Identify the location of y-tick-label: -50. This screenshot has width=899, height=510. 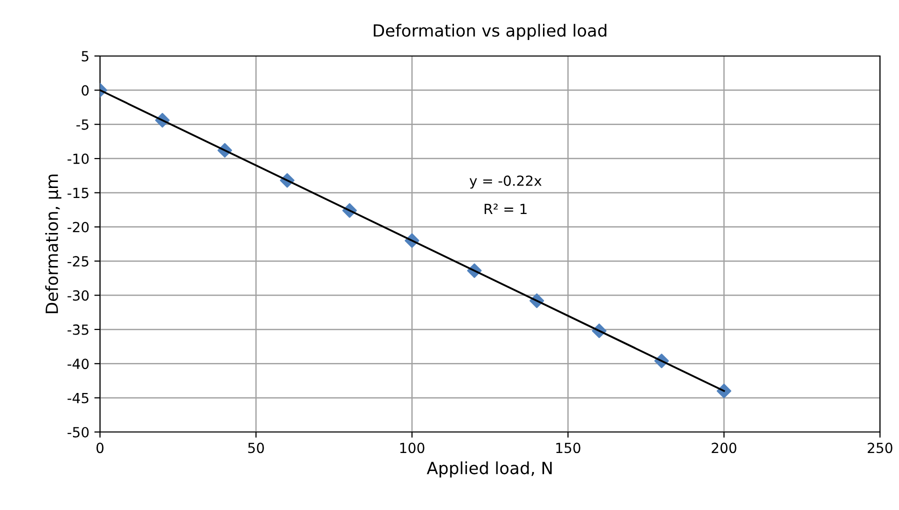
(78, 432).